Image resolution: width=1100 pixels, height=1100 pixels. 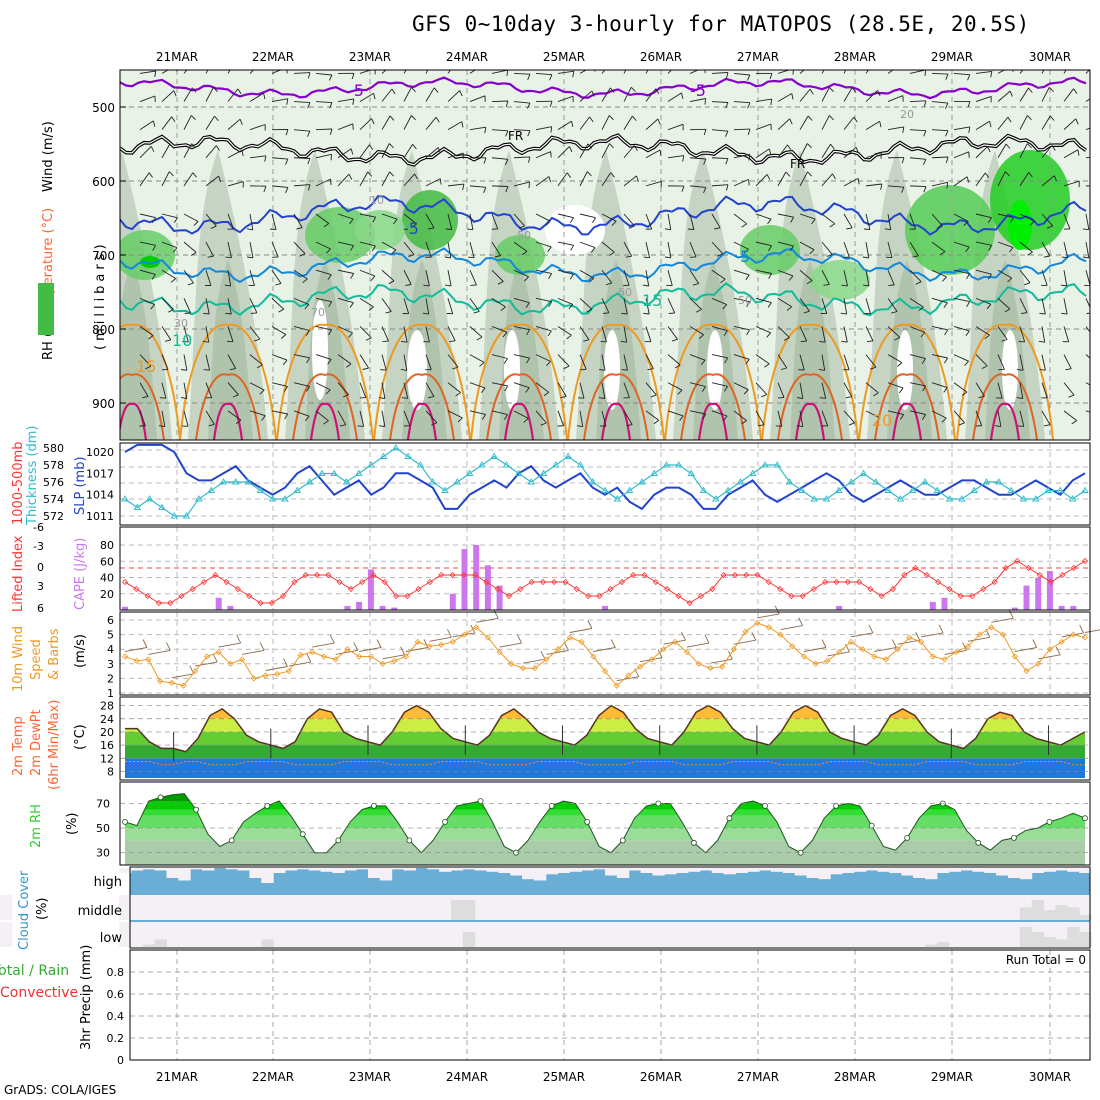 What do you see at coordinates (18, 746) in the screenshot?
I see `temp-ylabel: 2m Temp` at bounding box center [18, 746].